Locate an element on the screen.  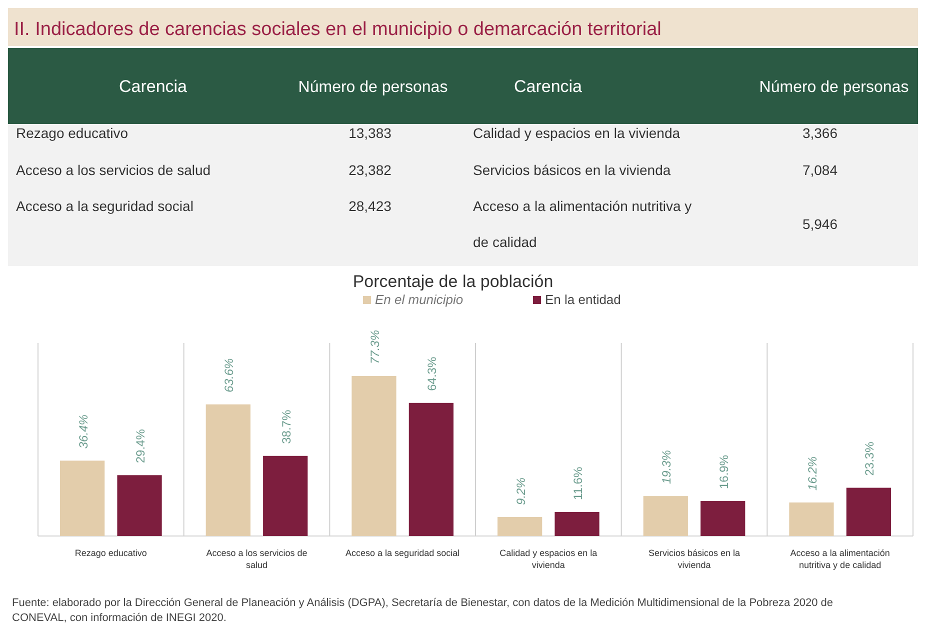
data-label: 63.6% is located at coordinates (229, 375).